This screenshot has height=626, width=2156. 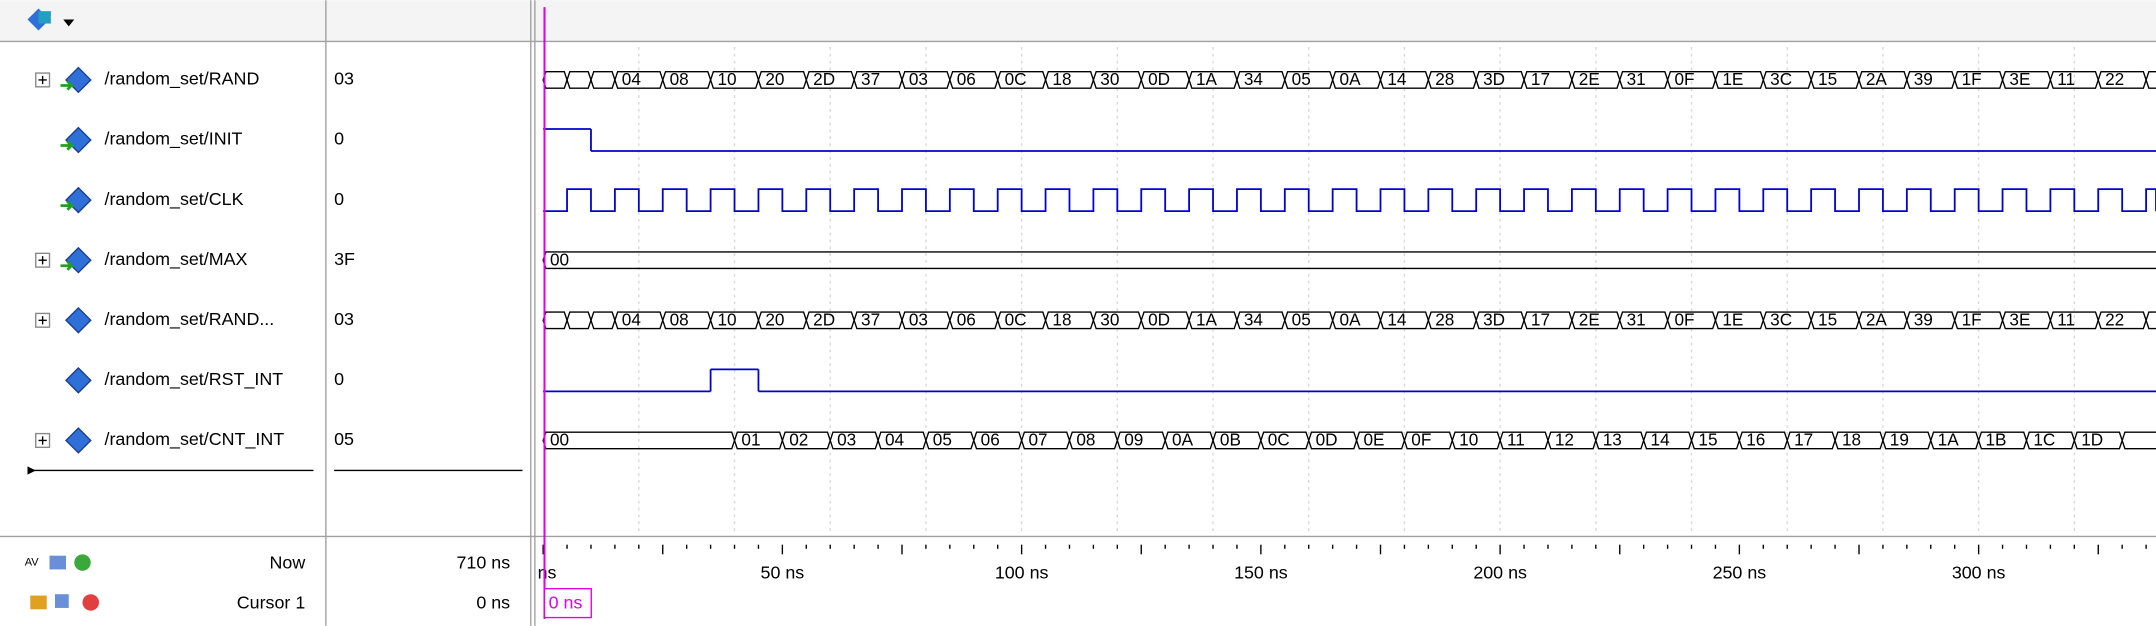 I want to click on signal-name: /random_set/INIT, so click(x=174, y=139).